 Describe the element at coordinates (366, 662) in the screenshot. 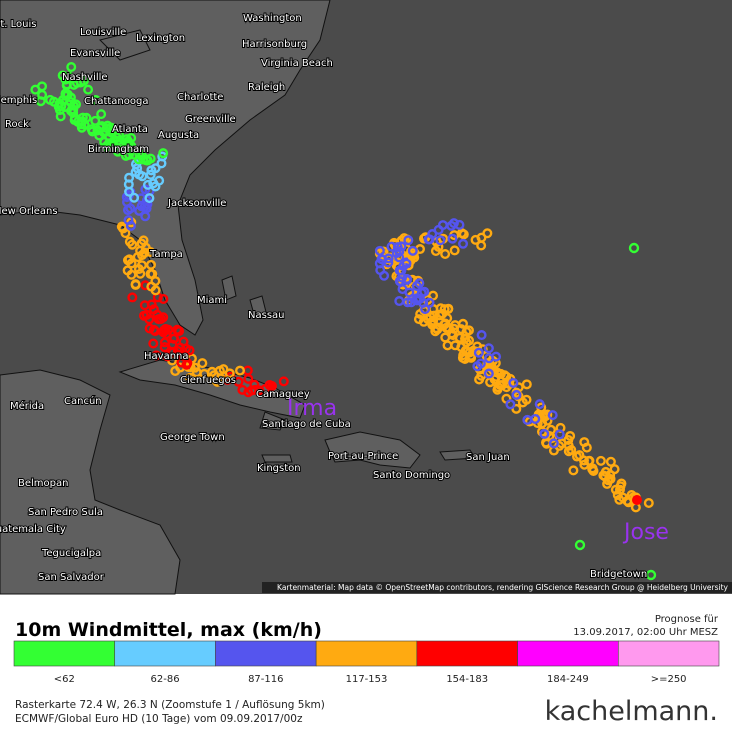

I see `legend: <62 62-86 87-116 117-153 154-183 184-249 >=250` at that location.